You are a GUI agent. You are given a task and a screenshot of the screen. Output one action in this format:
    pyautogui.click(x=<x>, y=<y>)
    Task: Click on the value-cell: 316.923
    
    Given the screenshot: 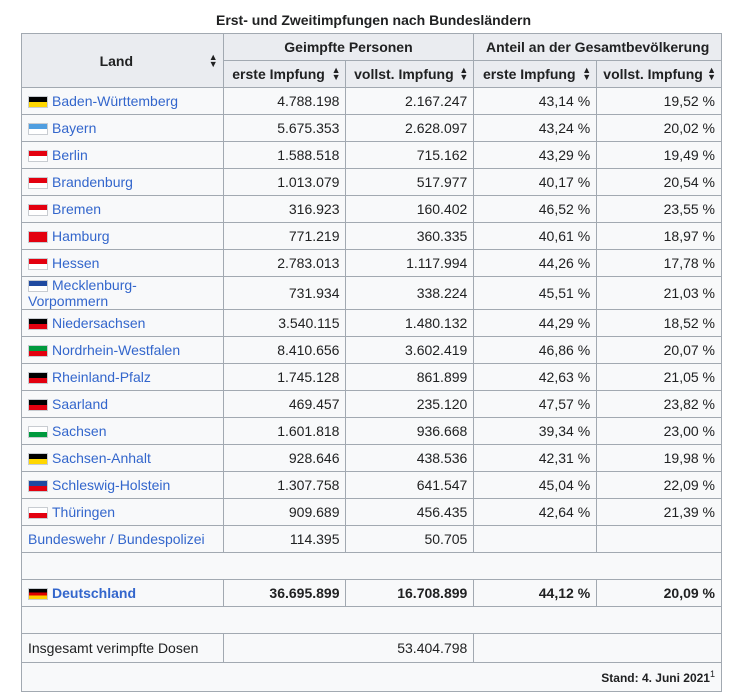 What is the action you would take?
    pyautogui.click(x=284, y=209)
    